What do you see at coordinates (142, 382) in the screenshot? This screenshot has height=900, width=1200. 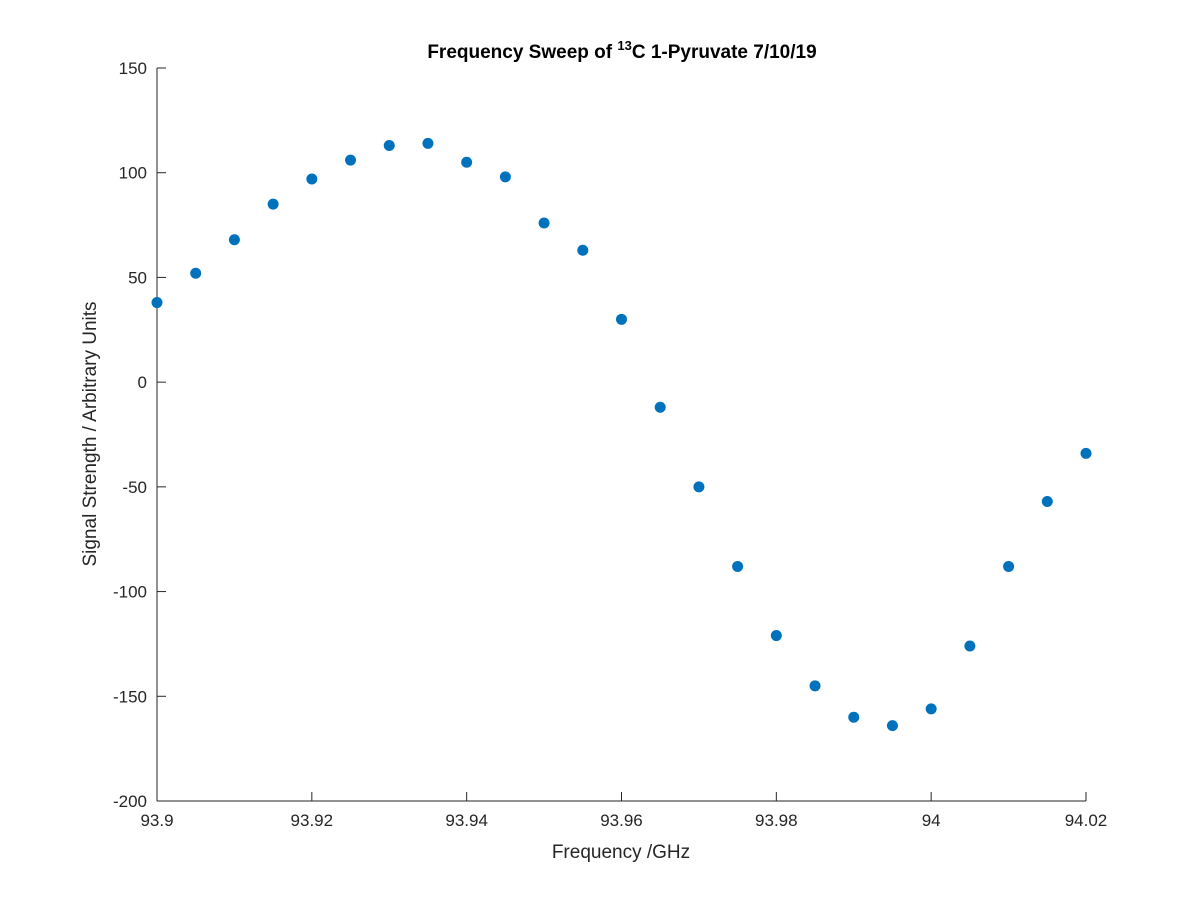 I see `y-tick-label: 0` at bounding box center [142, 382].